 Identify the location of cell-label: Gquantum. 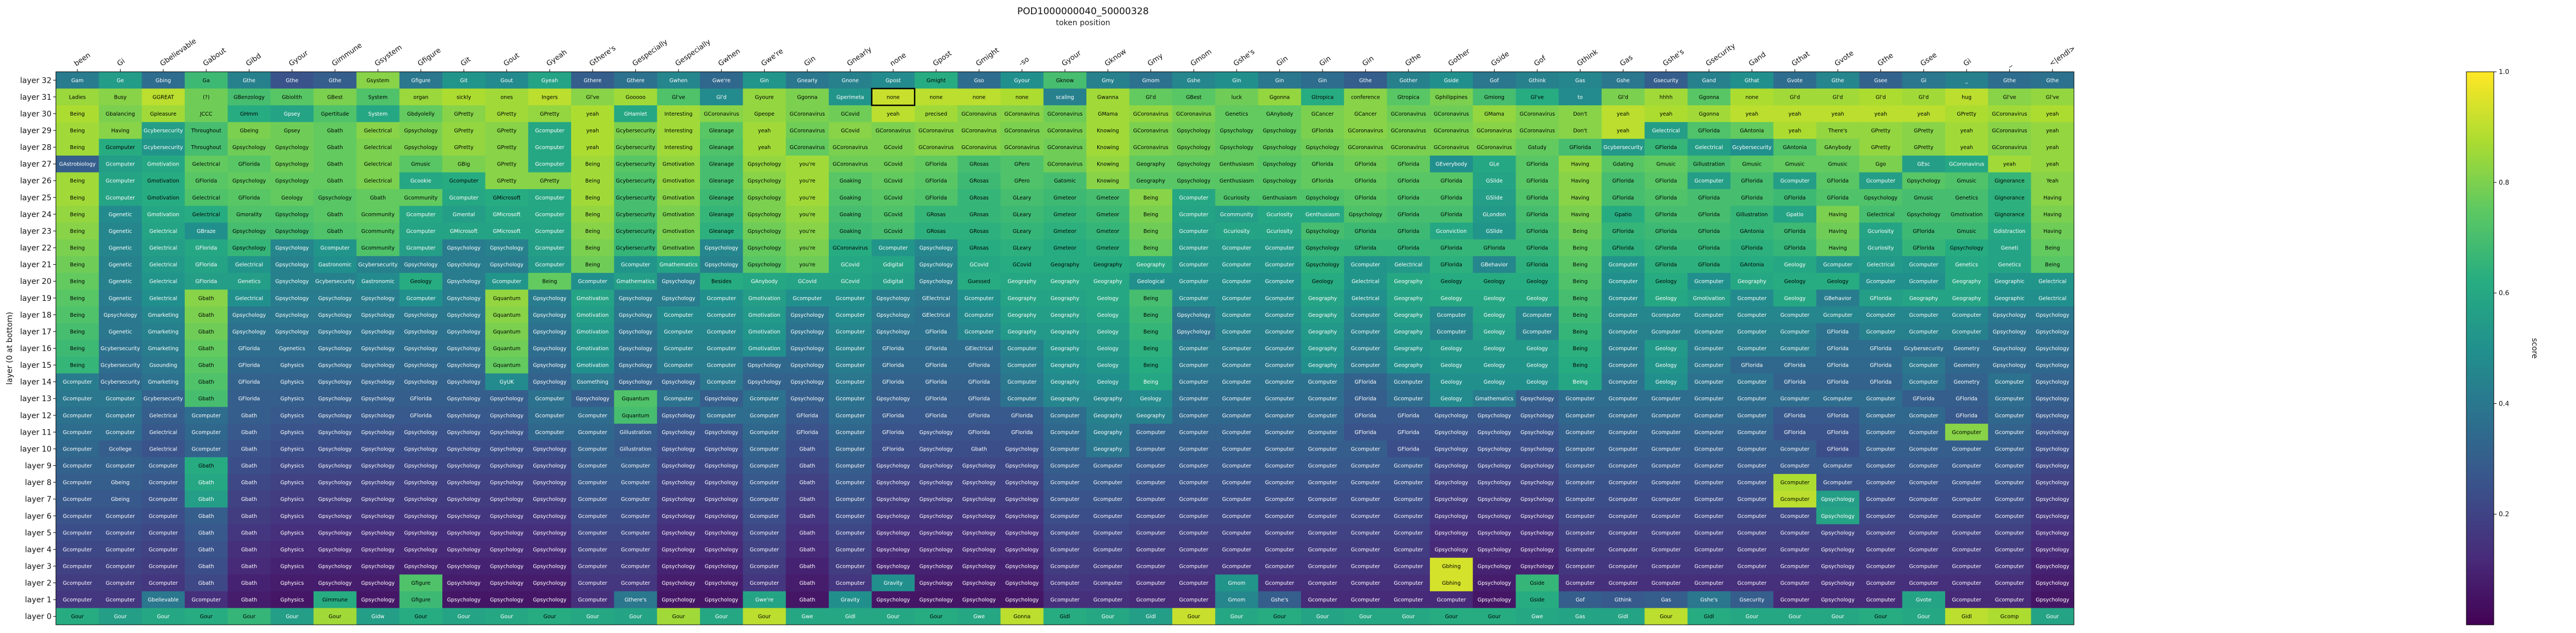
(506, 332).